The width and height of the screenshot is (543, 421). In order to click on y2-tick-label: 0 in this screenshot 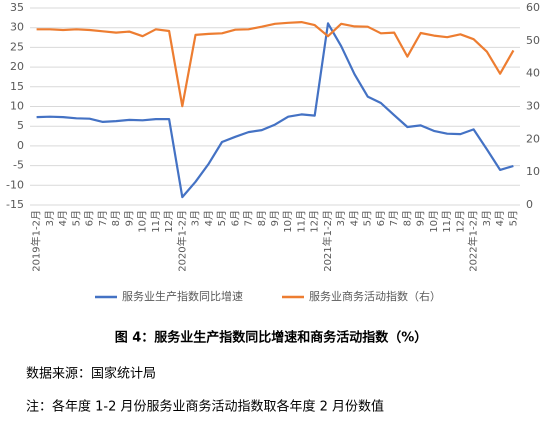, I will do `click(529, 204)`.